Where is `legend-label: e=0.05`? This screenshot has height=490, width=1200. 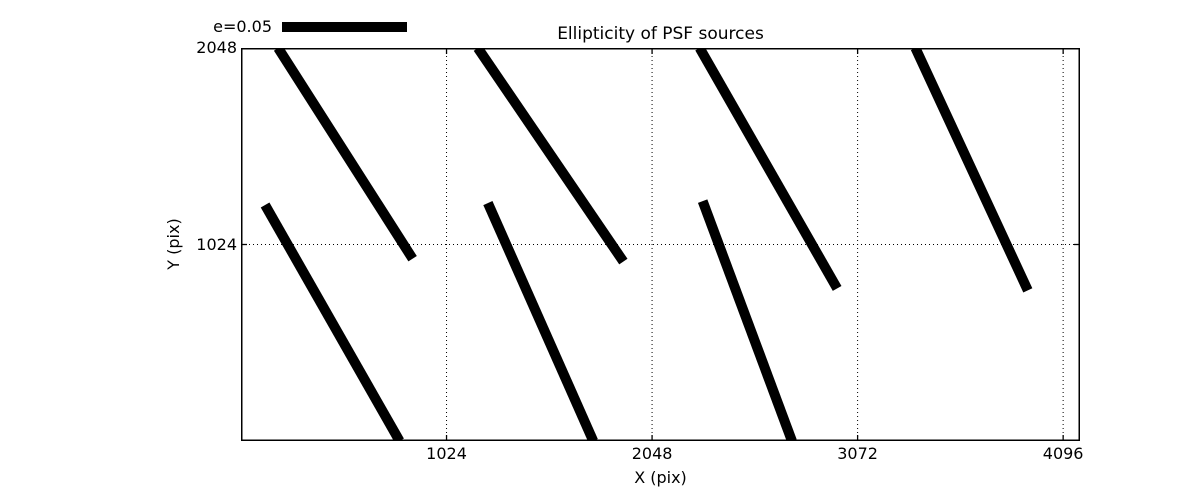
legend-label: e=0.05 is located at coordinates (242, 26).